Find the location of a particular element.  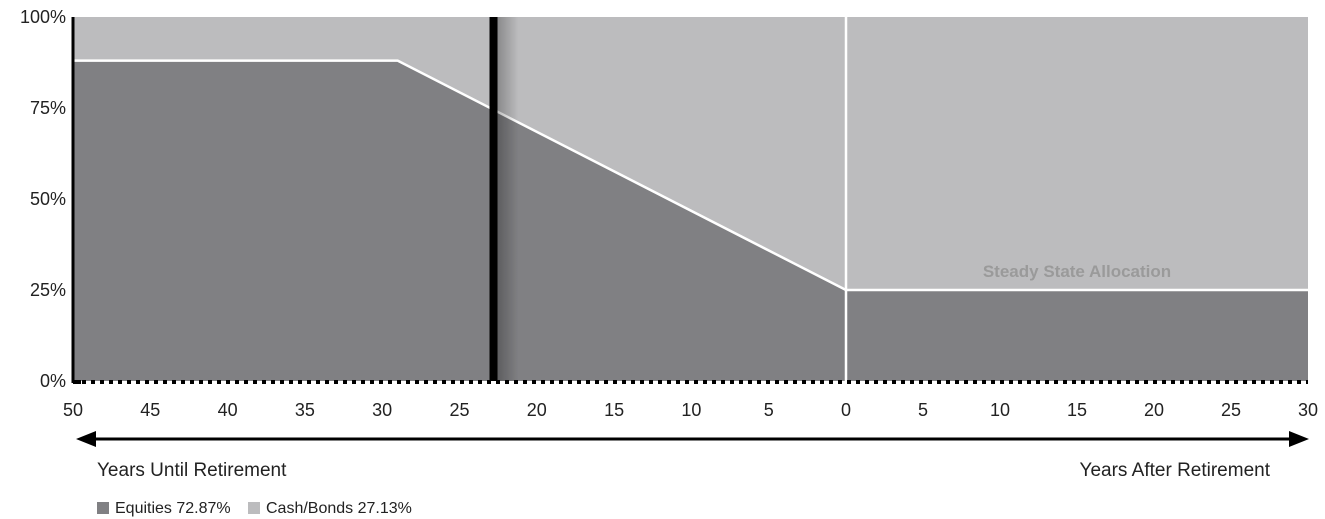

steady-state-annotation: Steady State Allocation is located at coordinates (1077, 271).